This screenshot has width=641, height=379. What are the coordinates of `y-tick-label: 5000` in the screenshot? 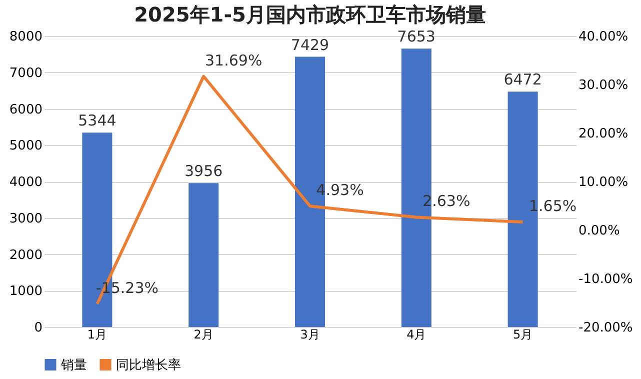 It's located at (25, 146).